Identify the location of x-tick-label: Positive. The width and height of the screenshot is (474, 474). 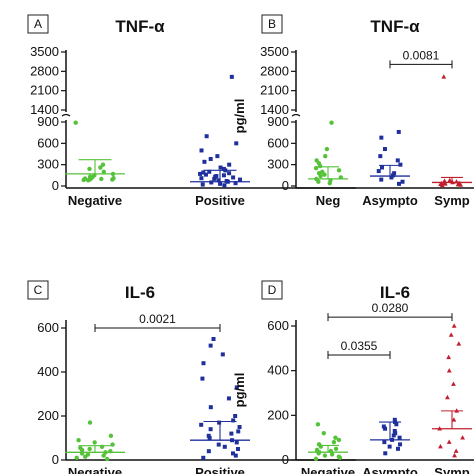
(220, 469).